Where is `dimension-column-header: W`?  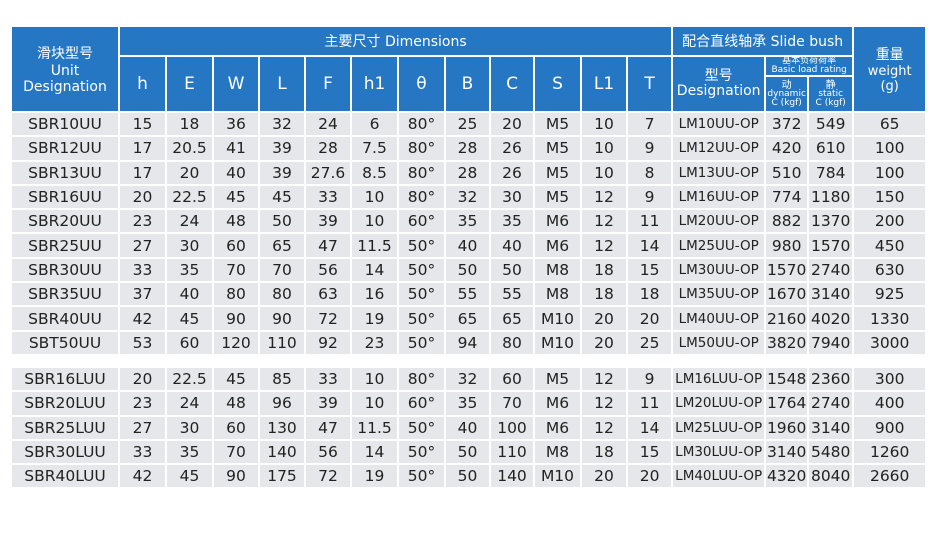
dimension-column-header: W is located at coordinates (236, 84).